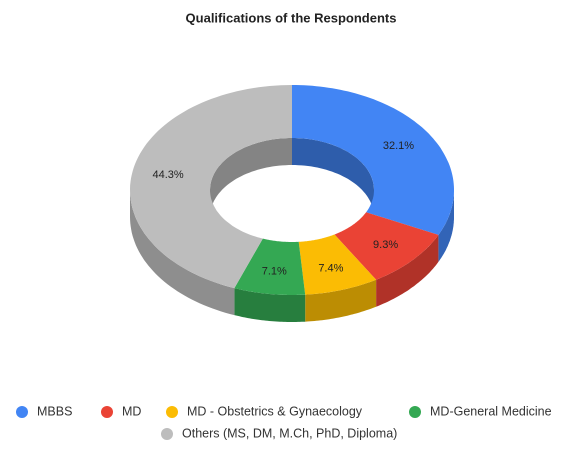 The width and height of the screenshot is (577, 449). I want to click on value-label: 7.1%, so click(274, 272).